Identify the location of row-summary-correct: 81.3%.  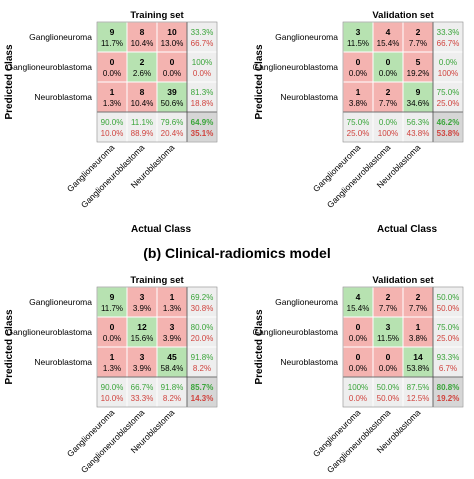
(202, 92).